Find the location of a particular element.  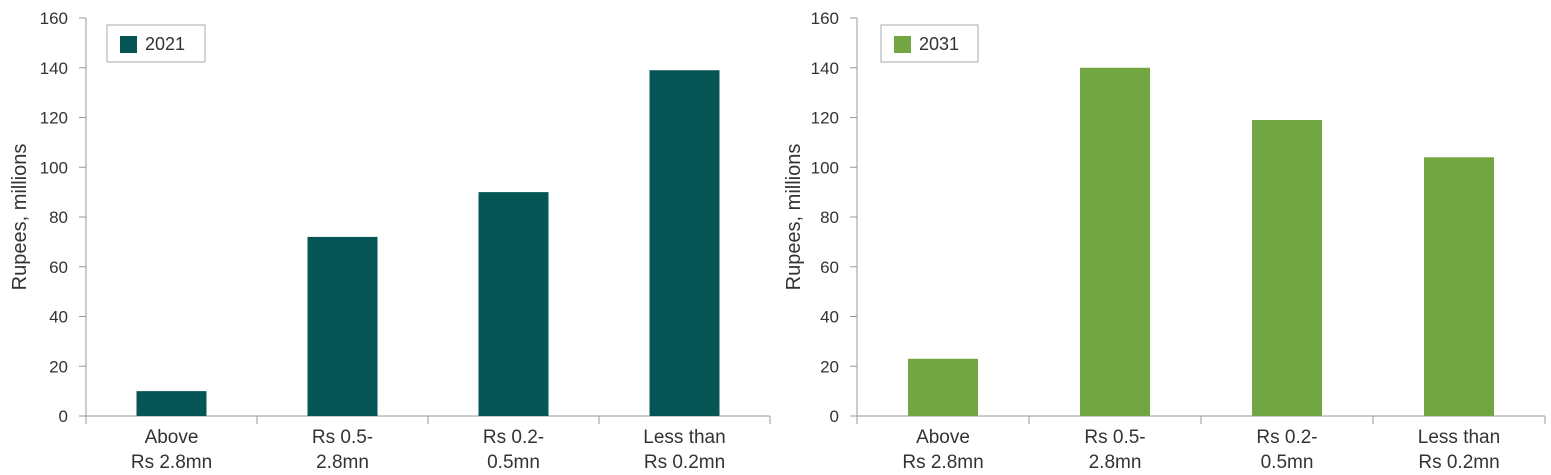

legend-label: 2031 is located at coordinates (939, 44).